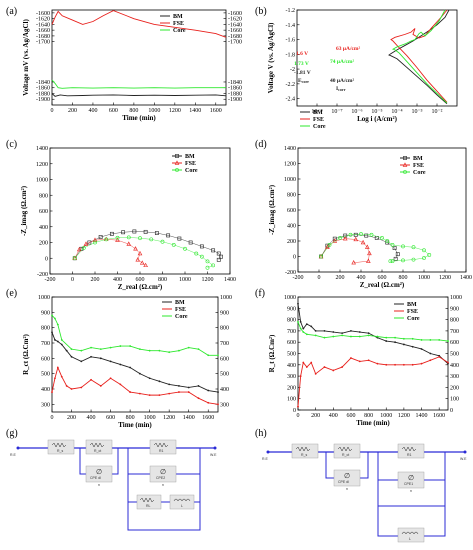 The height and width of the screenshot is (550, 473). What do you see at coordinates (341, 89) in the screenshot?
I see `annotation-bm-icorr-label: Icorr` at bounding box center [341, 89].